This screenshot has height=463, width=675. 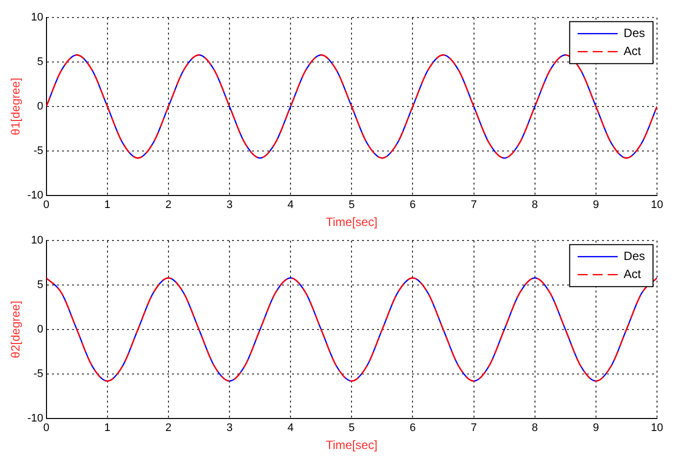 What do you see at coordinates (15, 107) in the screenshot?
I see `y-axis-title: θ1[degree]` at bounding box center [15, 107].